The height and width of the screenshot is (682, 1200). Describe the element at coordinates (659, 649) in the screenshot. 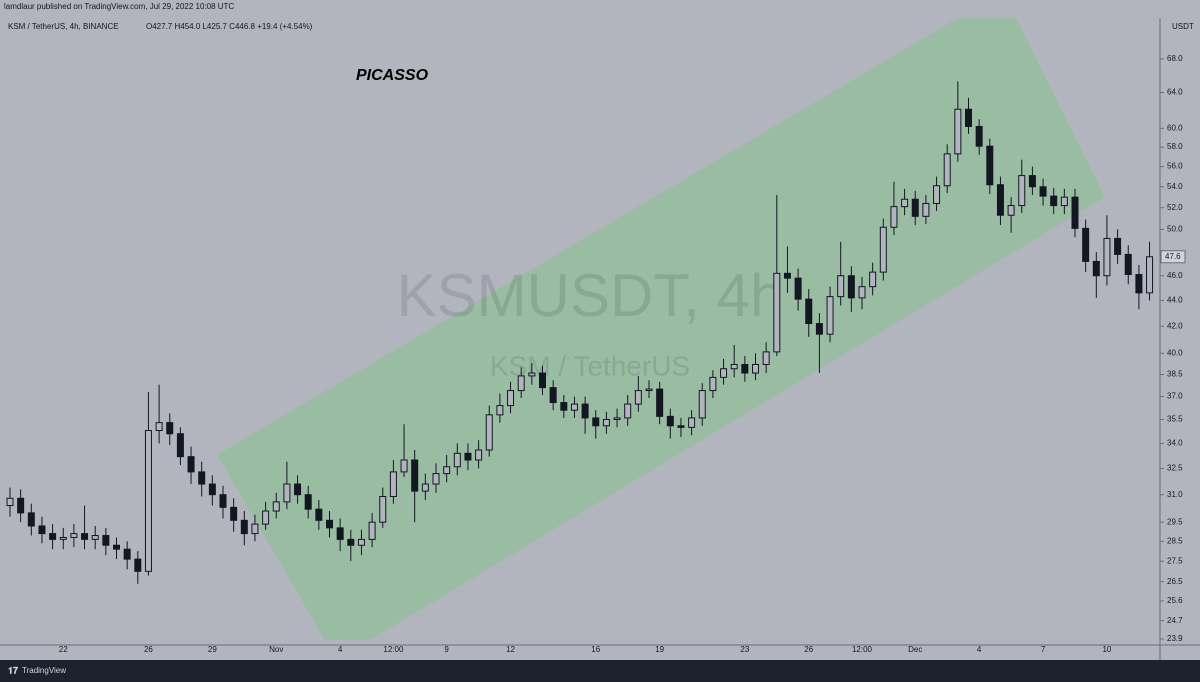

I see `x-tick-label: 19` at that location.